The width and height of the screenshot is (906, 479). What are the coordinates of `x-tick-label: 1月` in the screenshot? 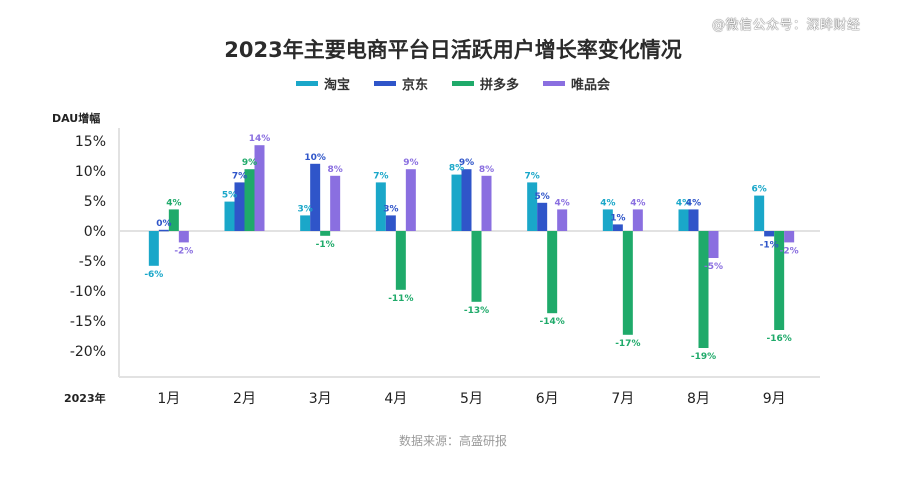 It's located at (168, 399).